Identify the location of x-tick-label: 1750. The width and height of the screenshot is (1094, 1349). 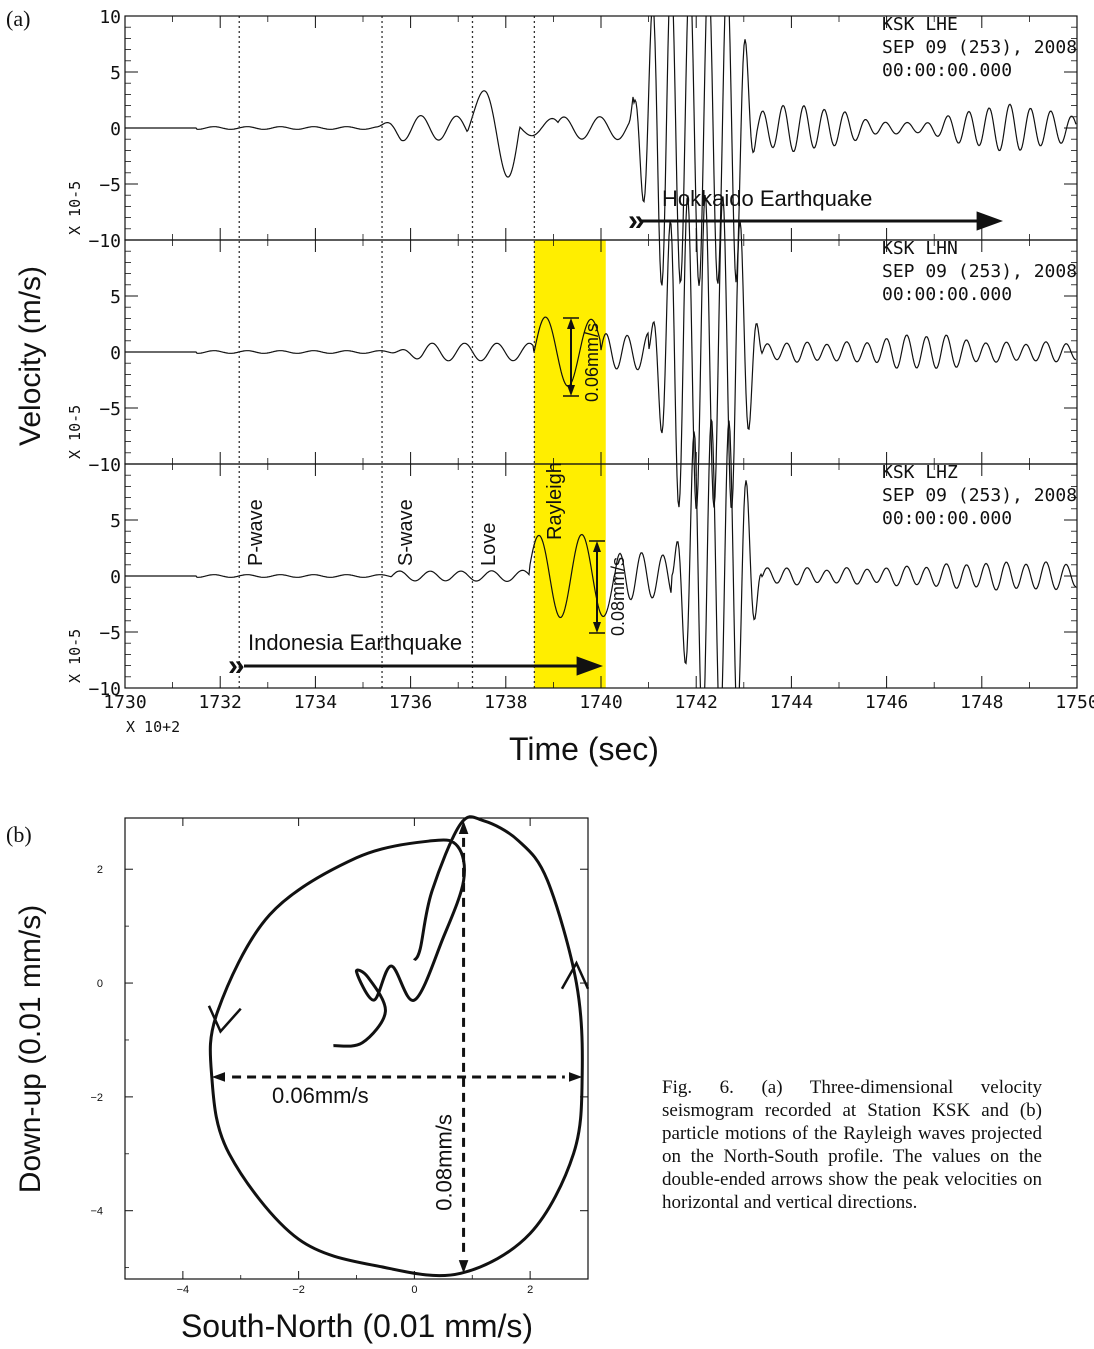
(1074, 702).